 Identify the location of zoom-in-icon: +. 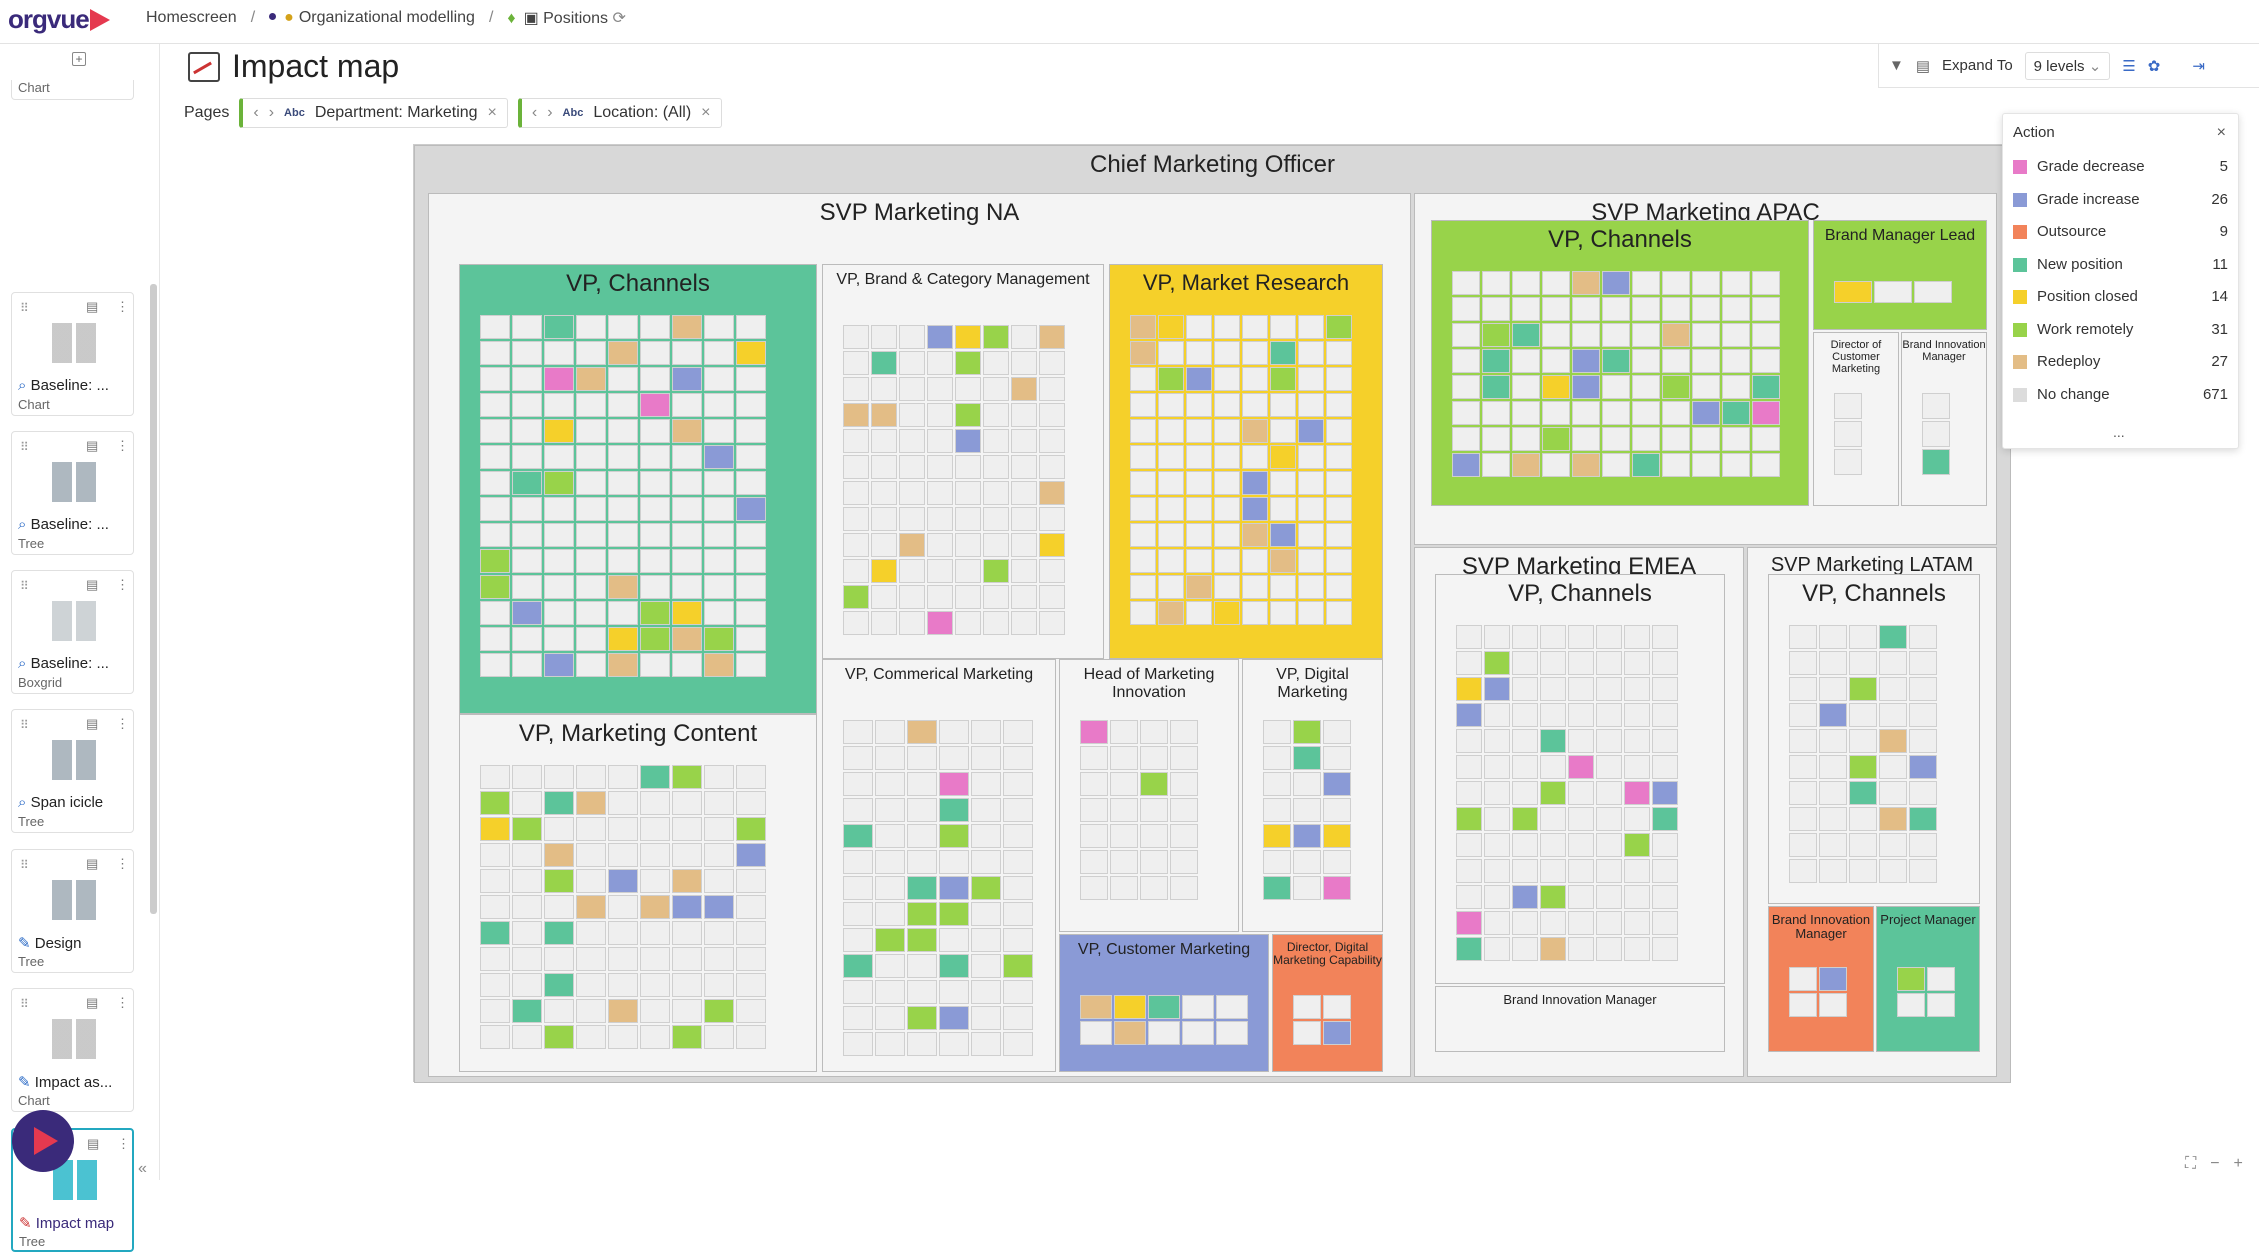
(2238, 1163).